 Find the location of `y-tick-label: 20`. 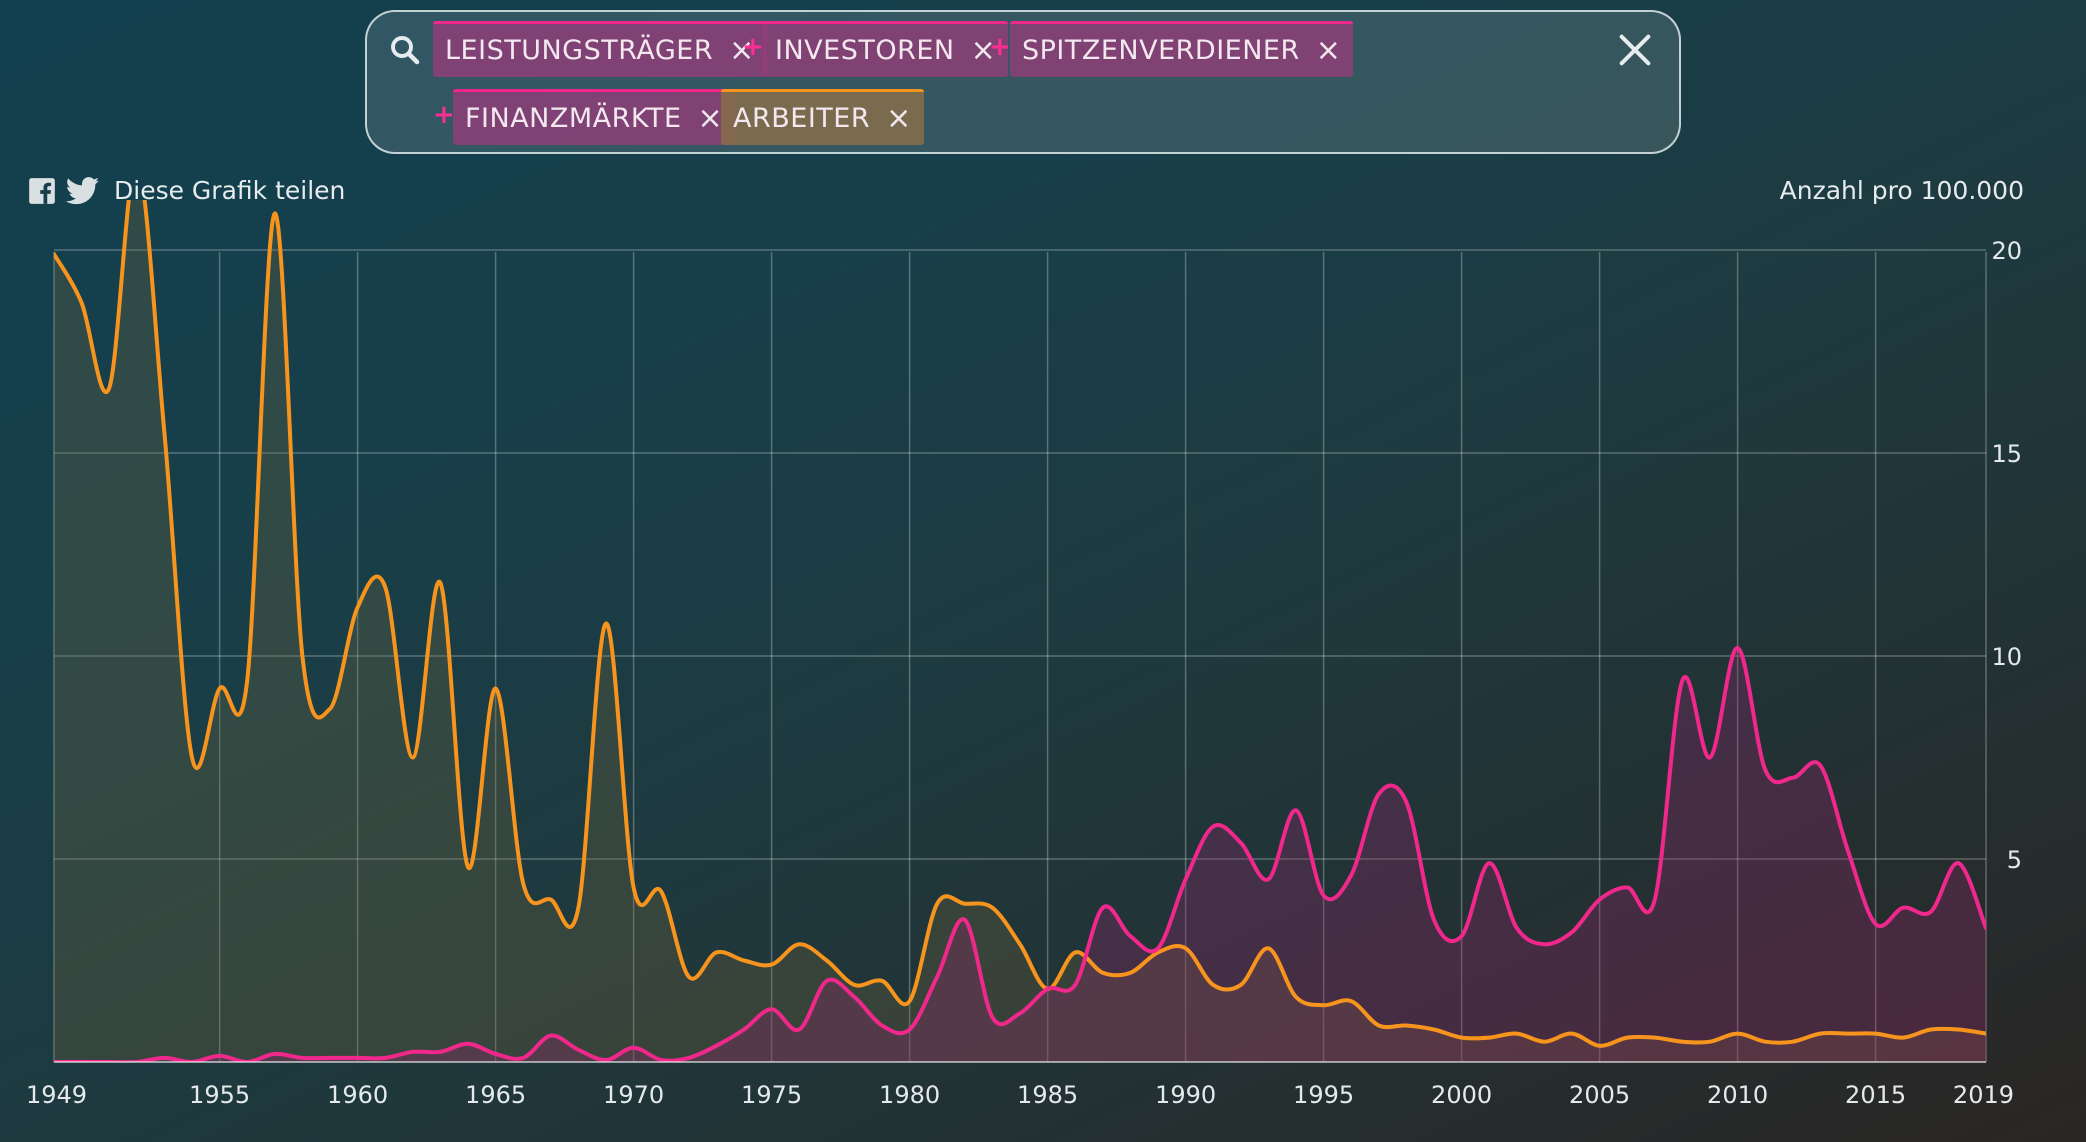

y-tick-label: 20 is located at coordinates (2006, 251).